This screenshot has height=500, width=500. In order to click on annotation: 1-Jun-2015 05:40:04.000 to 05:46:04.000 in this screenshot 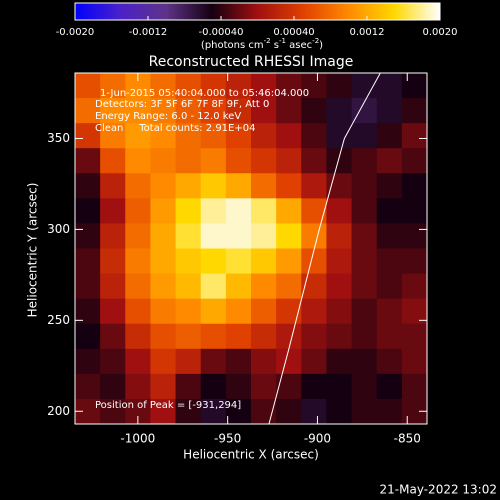, I will do `click(204, 93)`.